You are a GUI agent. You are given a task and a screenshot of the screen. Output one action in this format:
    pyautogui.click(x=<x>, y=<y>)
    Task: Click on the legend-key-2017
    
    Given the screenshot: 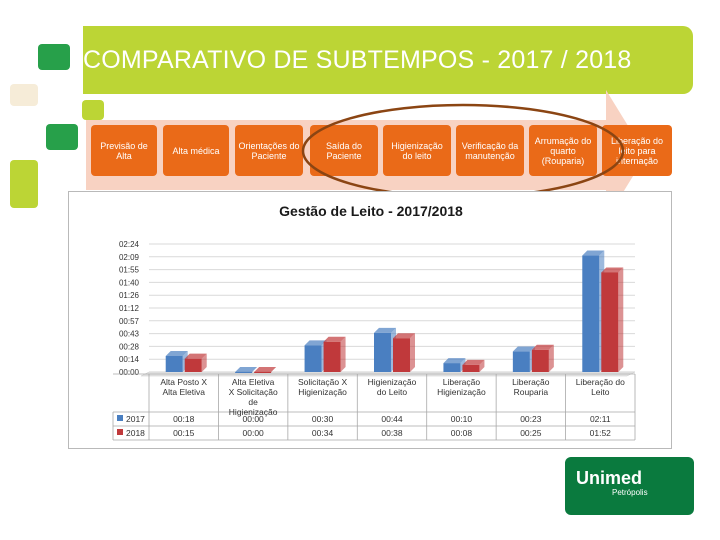 What is the action you would take?
    pyautogui.click(x=120, y=418)
    